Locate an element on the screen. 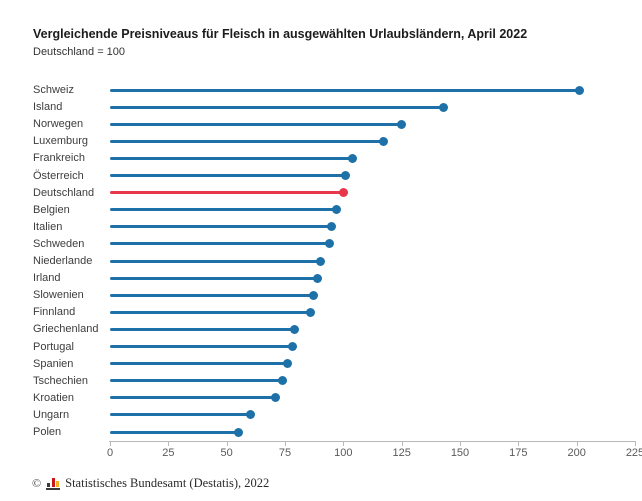  row-label: Slowenien is located at coordinates (58, 295).